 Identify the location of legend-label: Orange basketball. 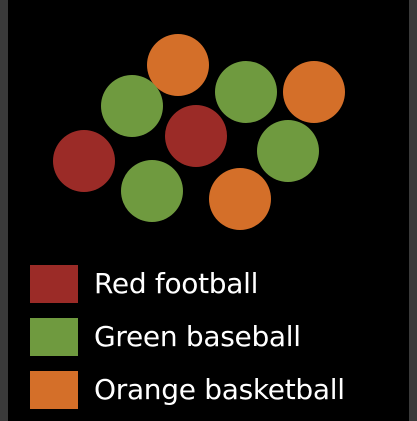
(219, 389).